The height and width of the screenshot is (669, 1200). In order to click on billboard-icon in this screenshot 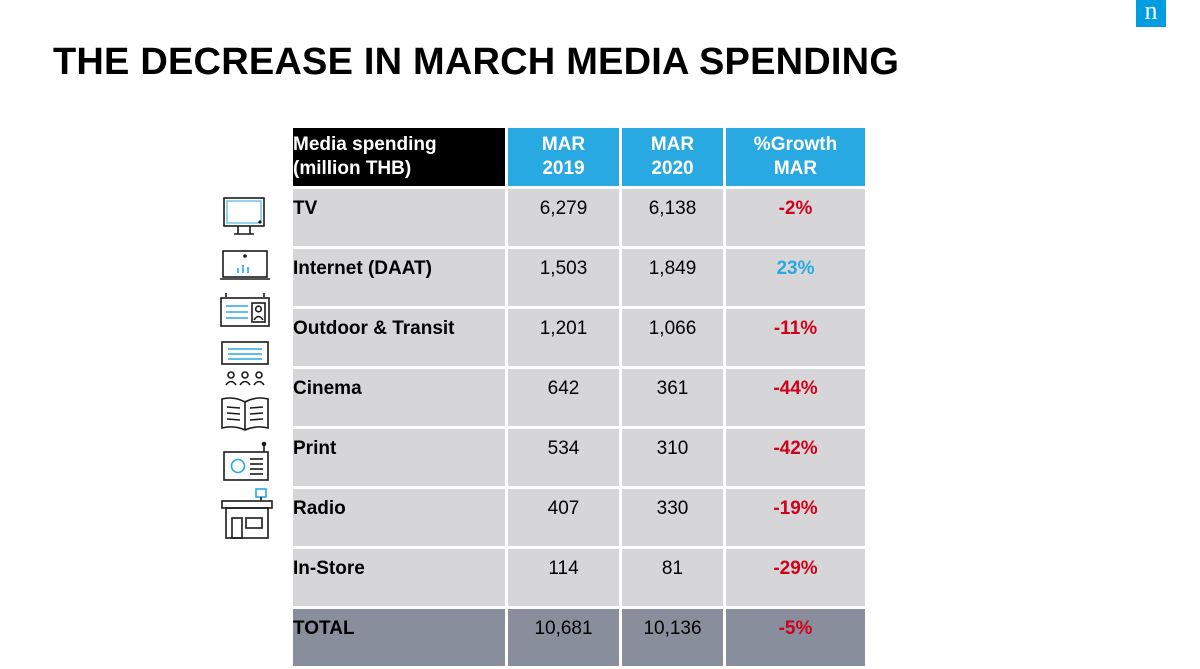, I will do `click(245, 310)`.